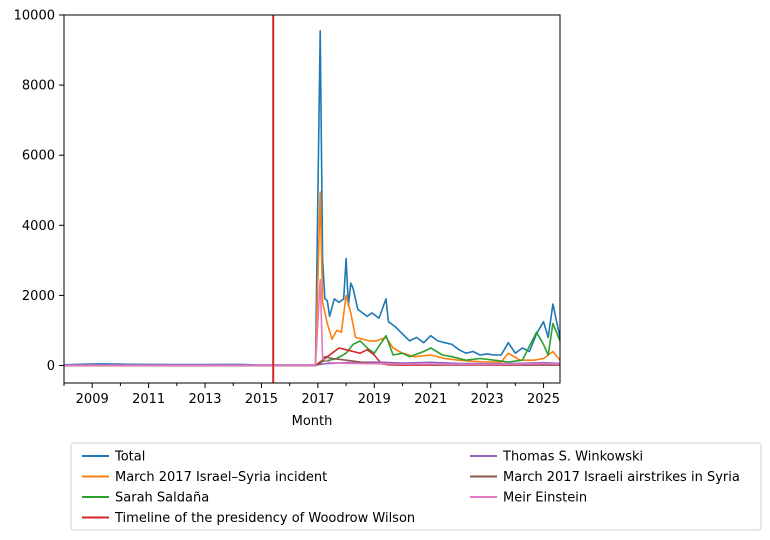  Describe the element at coordinates (487, 399) in the screenshot. I see `x-tick-label: 2023` at that location.